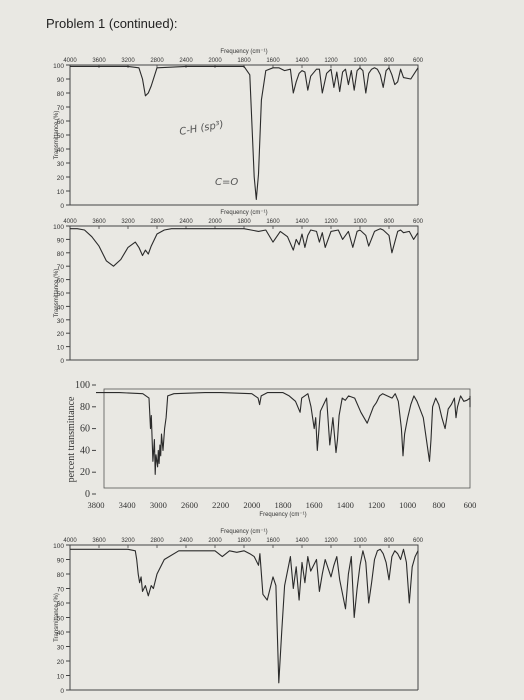 The width and height of the screenshot is (524, 700). Describe the element at coordinates (127, 505) in the screenshot. I see `x-tick-label: 3400` at that location.